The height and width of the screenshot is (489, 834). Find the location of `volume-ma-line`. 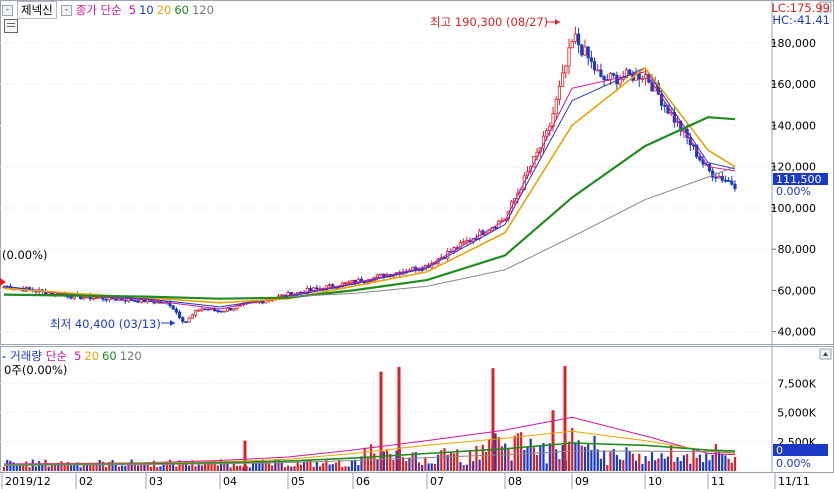

volume-ma-line is located at coordinates (369, 440).